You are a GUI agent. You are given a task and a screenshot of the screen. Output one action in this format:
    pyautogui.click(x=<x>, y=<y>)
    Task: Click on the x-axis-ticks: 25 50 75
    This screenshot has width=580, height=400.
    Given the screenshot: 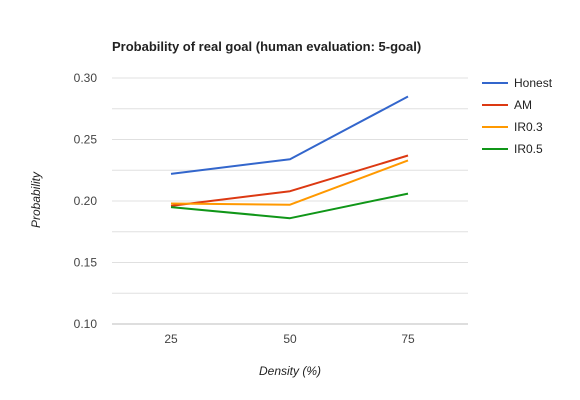 What is the action you would take?
    pyautogui.click(x=289, y=339)
    